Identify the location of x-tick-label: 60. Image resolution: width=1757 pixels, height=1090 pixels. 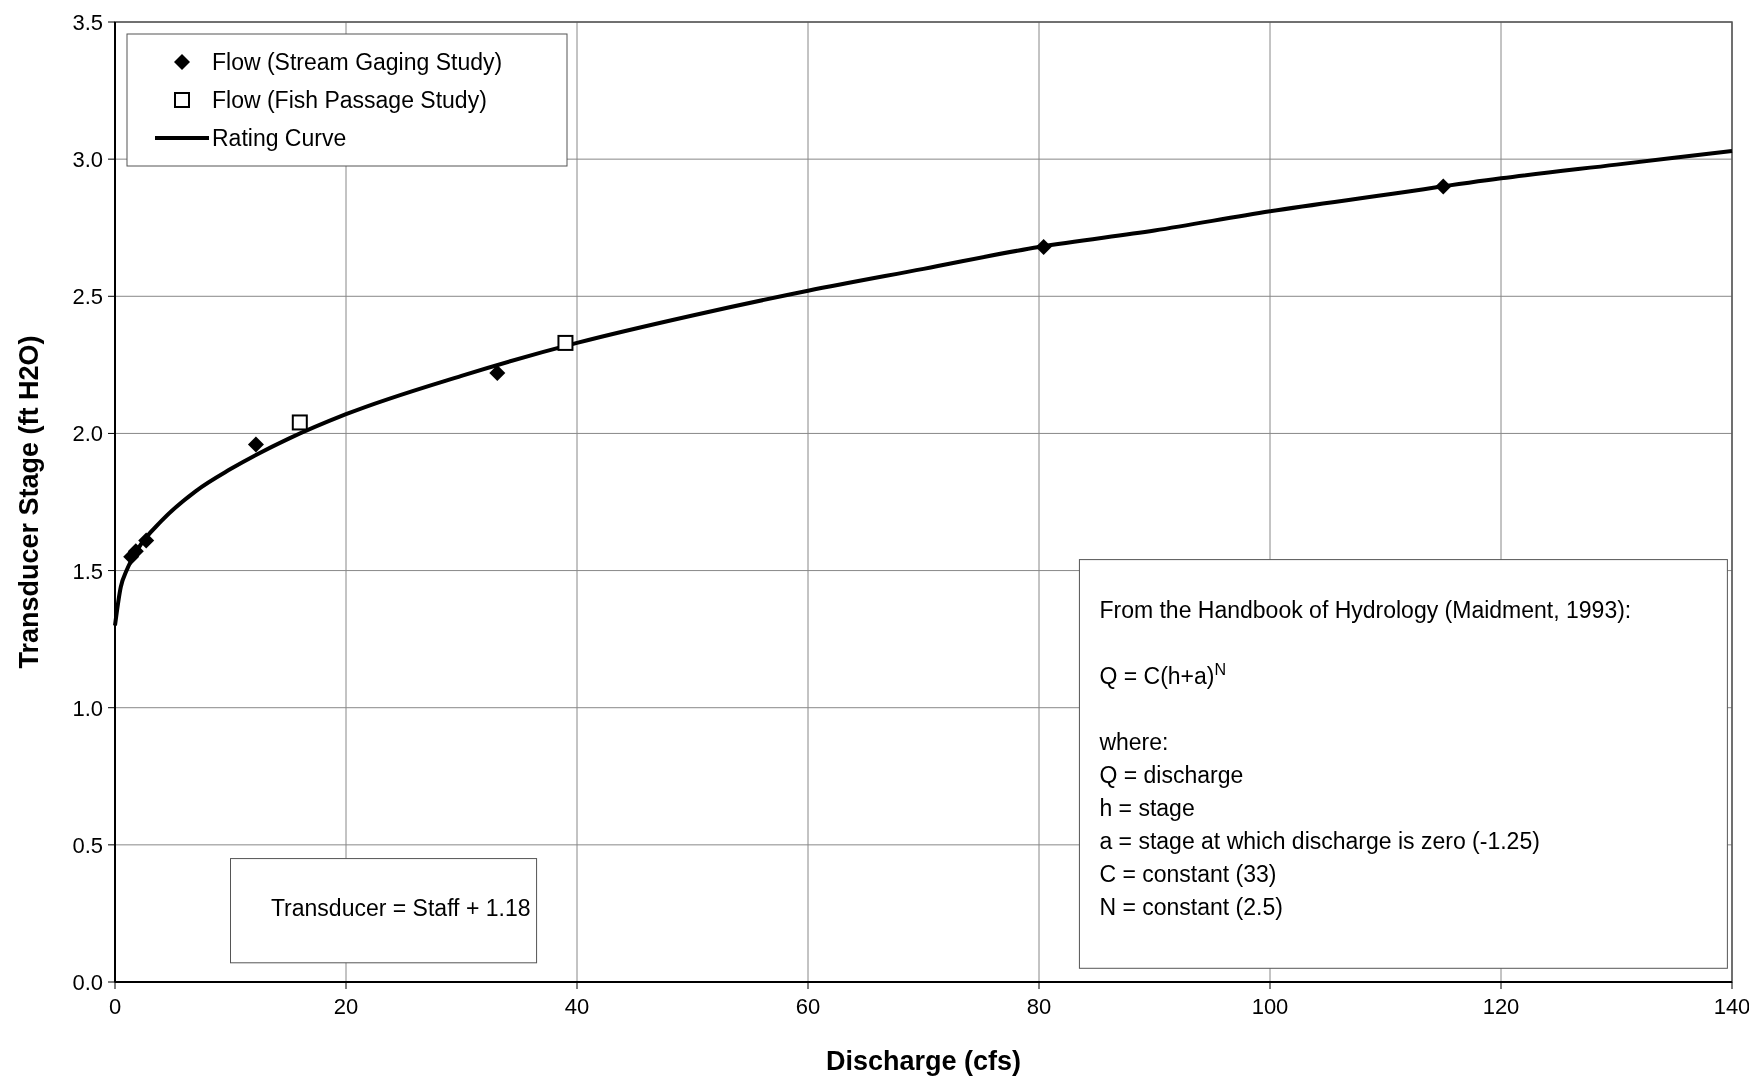
(808, 1006).